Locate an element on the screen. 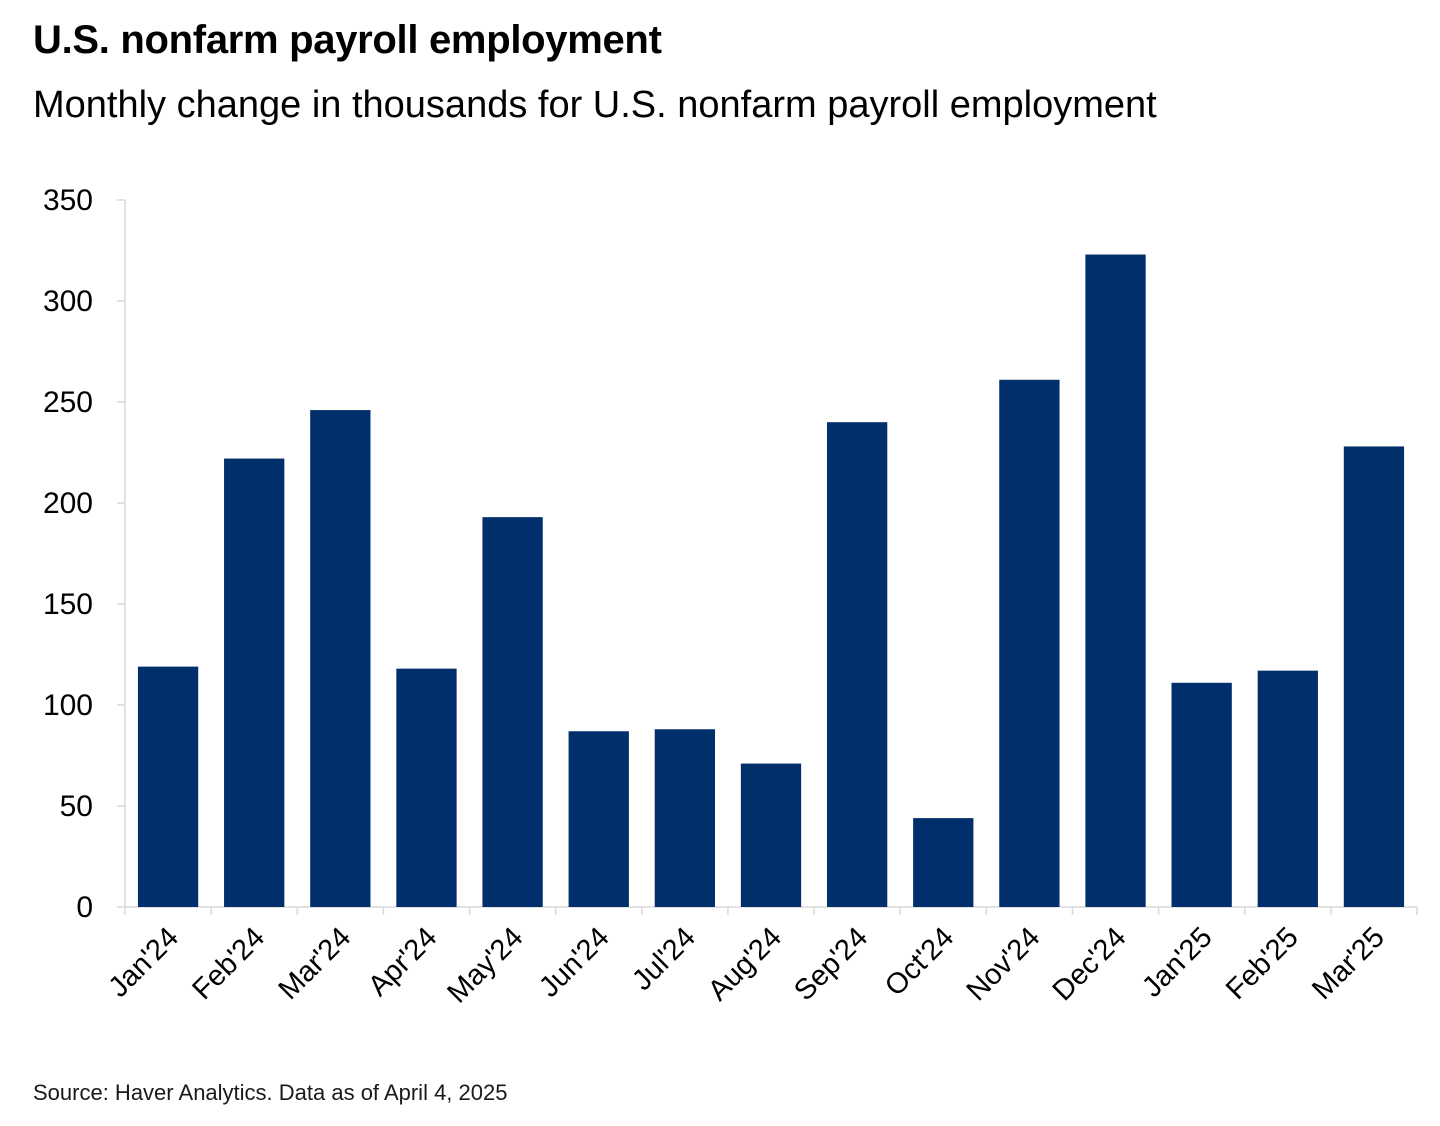  y-tick-label: 200 is located at coordinates (68, 503).